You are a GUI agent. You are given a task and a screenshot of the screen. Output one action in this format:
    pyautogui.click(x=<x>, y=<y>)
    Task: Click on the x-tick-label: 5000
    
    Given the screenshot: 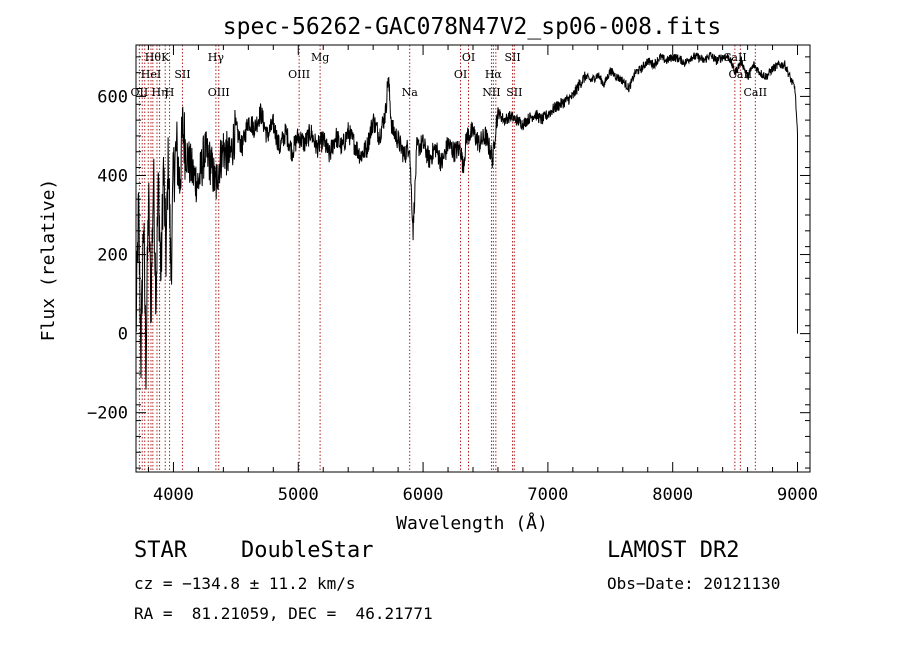 What is the action you would take?
    pyautogui.click(x=298, y=495)
    